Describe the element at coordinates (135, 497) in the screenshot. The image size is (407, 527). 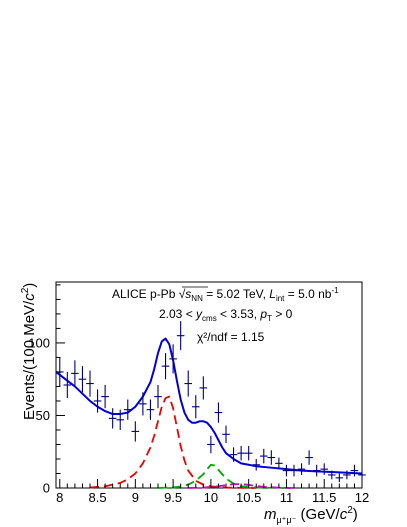
I see `x-tick-label: 9` at that location.